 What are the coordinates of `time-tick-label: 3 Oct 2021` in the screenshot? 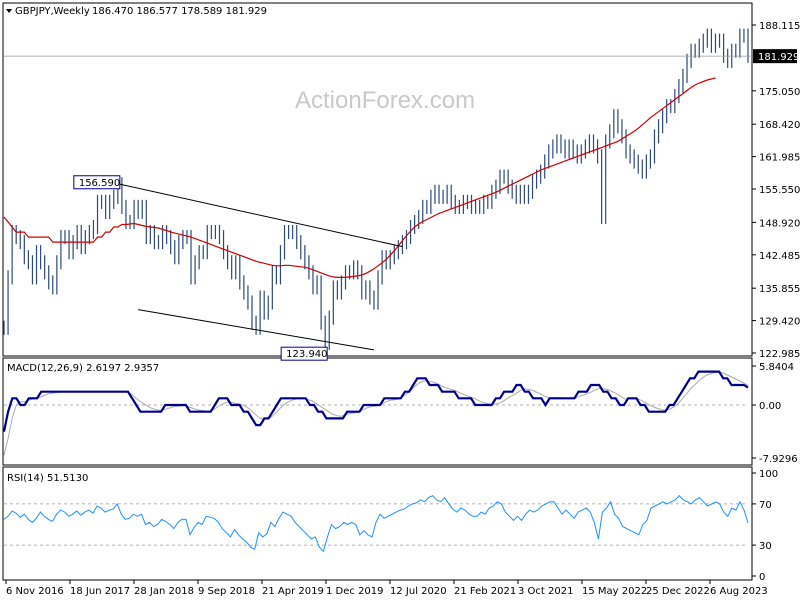 It's located at (545, 591).